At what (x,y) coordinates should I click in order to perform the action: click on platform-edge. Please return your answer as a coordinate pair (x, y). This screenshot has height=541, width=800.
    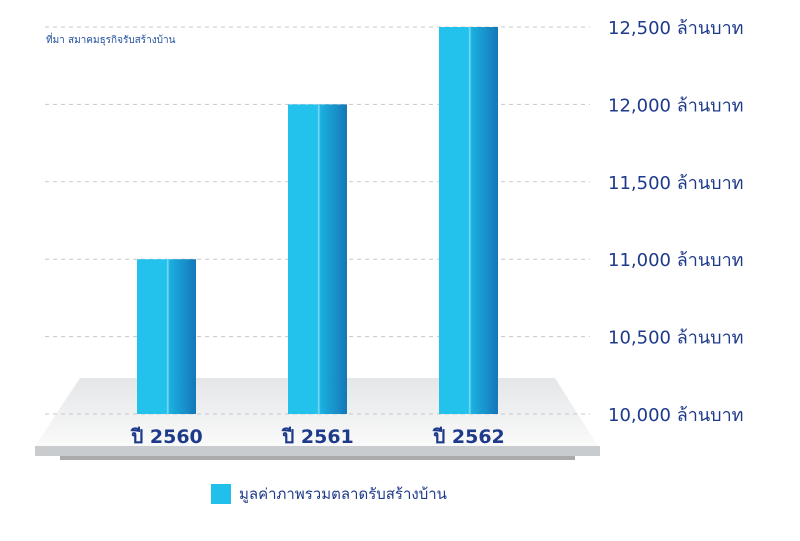
    Looking at the image, I should click on (317, 451).